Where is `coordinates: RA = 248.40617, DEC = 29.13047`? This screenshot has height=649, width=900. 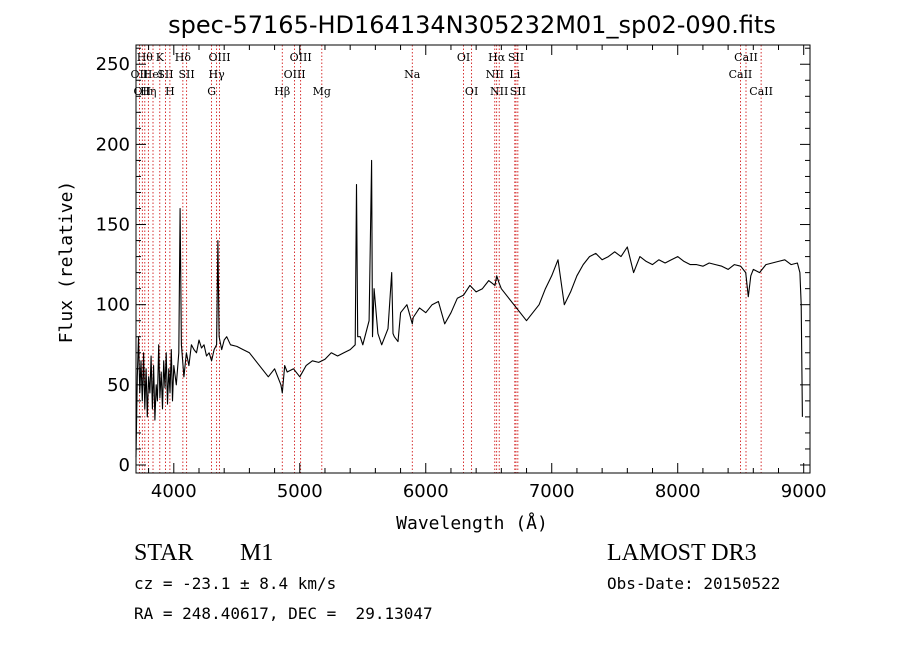 coordinates: RA = 248.40617, DEC = 29.13047 is located at coordinates (283, 613).